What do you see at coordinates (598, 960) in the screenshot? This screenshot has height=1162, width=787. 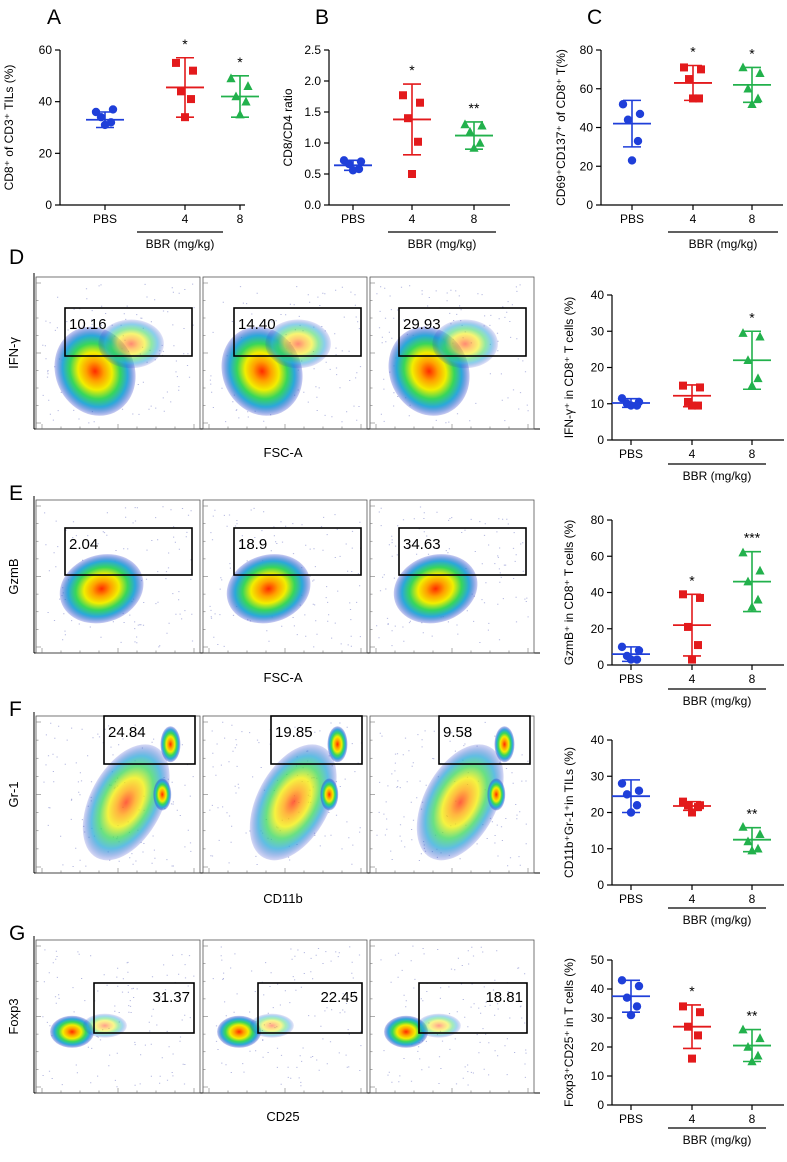 I see `y-tick-label-G: 50` at bounding box center [598, 960].